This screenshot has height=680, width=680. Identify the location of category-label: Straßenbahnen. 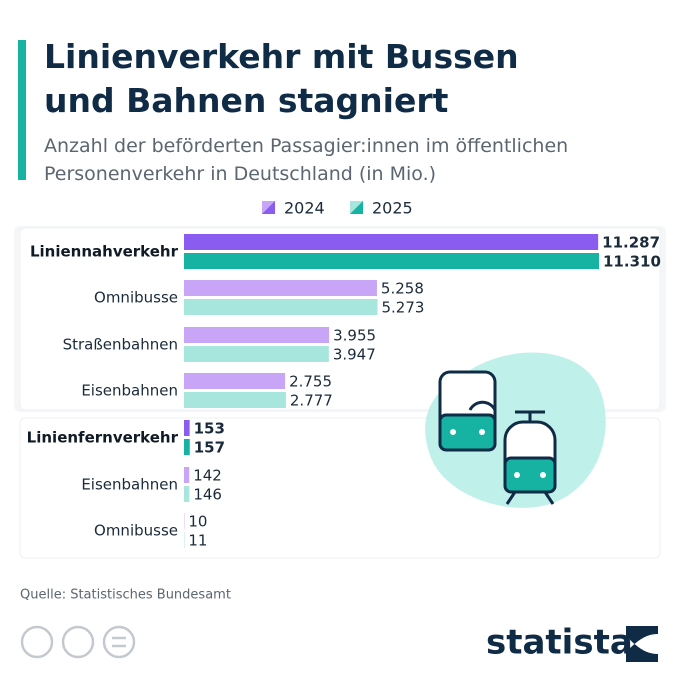
(120, 345).